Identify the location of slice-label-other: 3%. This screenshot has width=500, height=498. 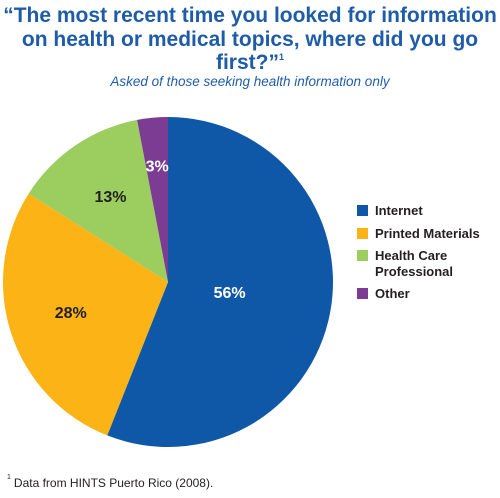
(157, 167).